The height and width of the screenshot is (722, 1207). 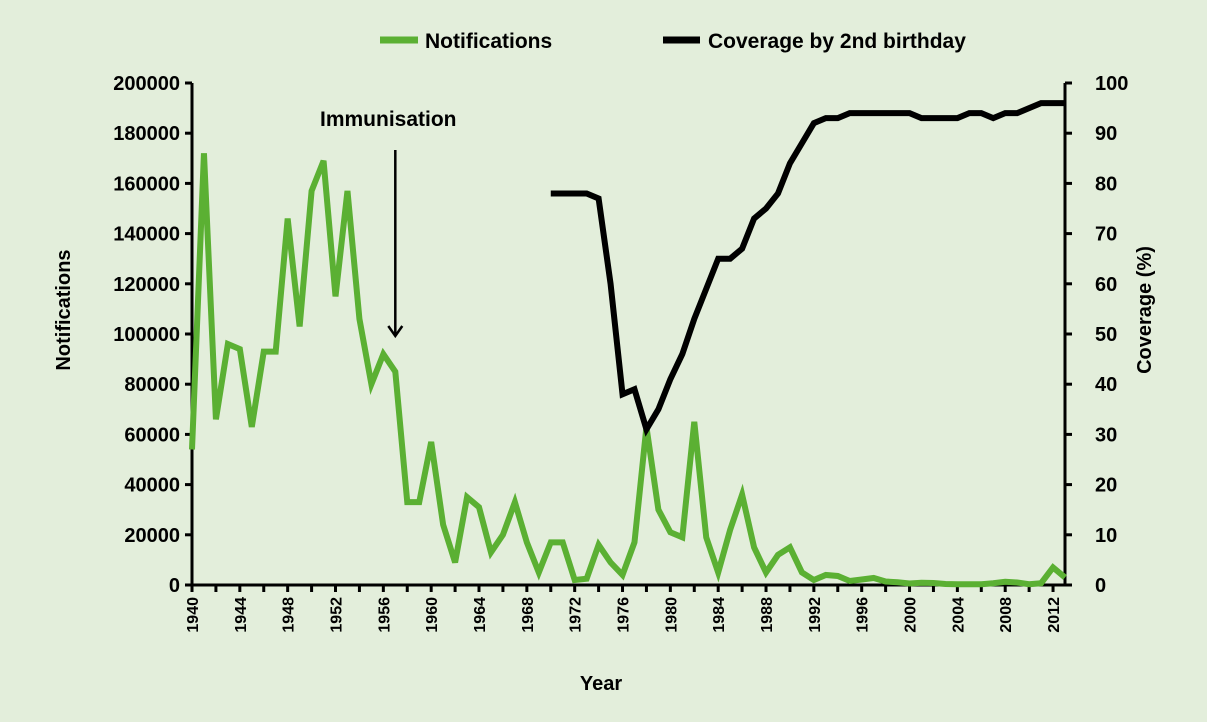 What do you see at coordinates (837, 41) in the screenshot?
I see `legend-label-coverage: Coverage by 2nd birthday` at bounding box center [837, 41].